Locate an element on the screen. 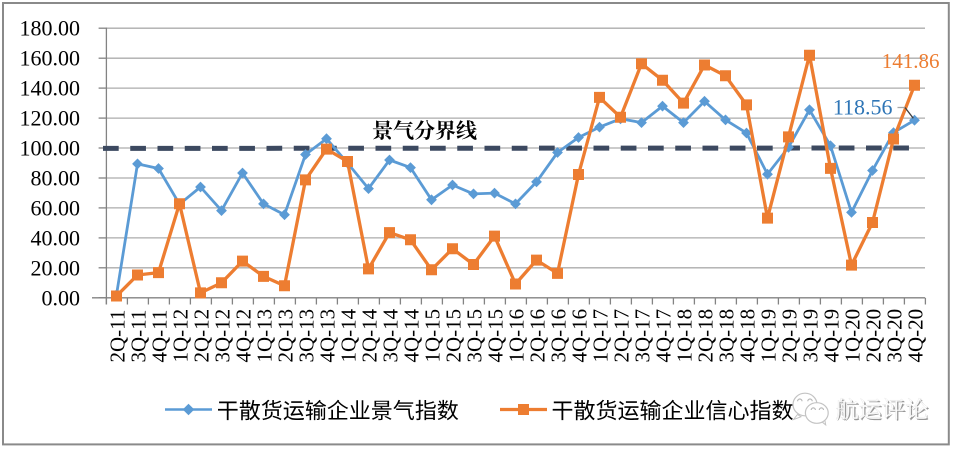 Image resolution: width=957 pixels, height=456 pixels. svg-text: 40.00 is located at coordinates (56, 237).